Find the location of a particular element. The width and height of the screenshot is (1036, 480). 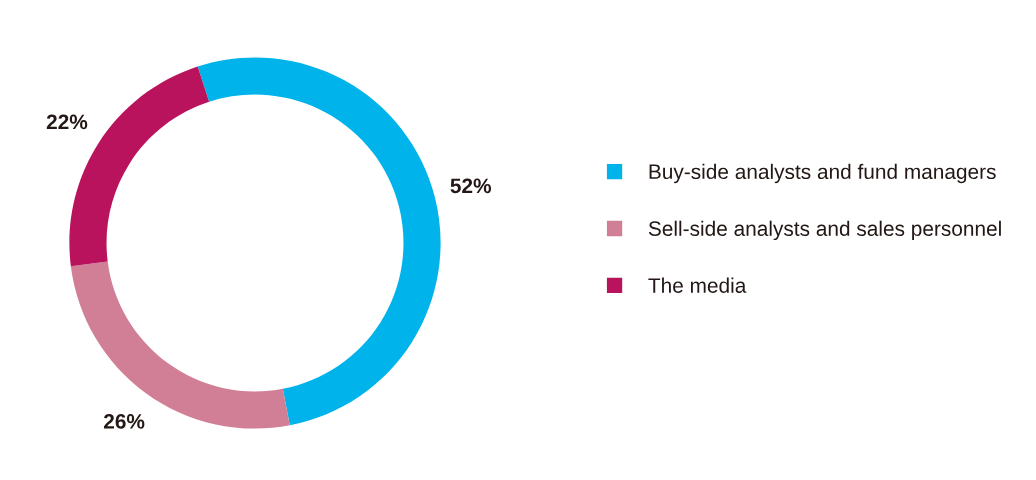

legend-label: Buy-side analysts and fund managers is located at coordinates (822, 173).